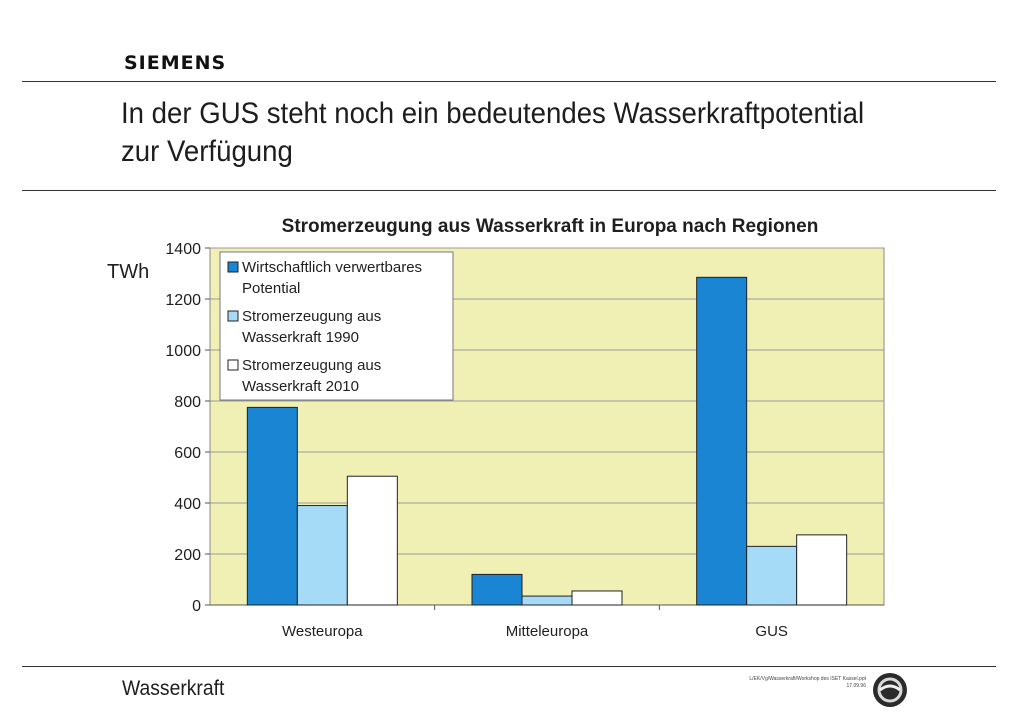  What do you see at coordinates (890, 690) in the screenshot?
I see `emblem-icon` at bounding box center [890, 690].